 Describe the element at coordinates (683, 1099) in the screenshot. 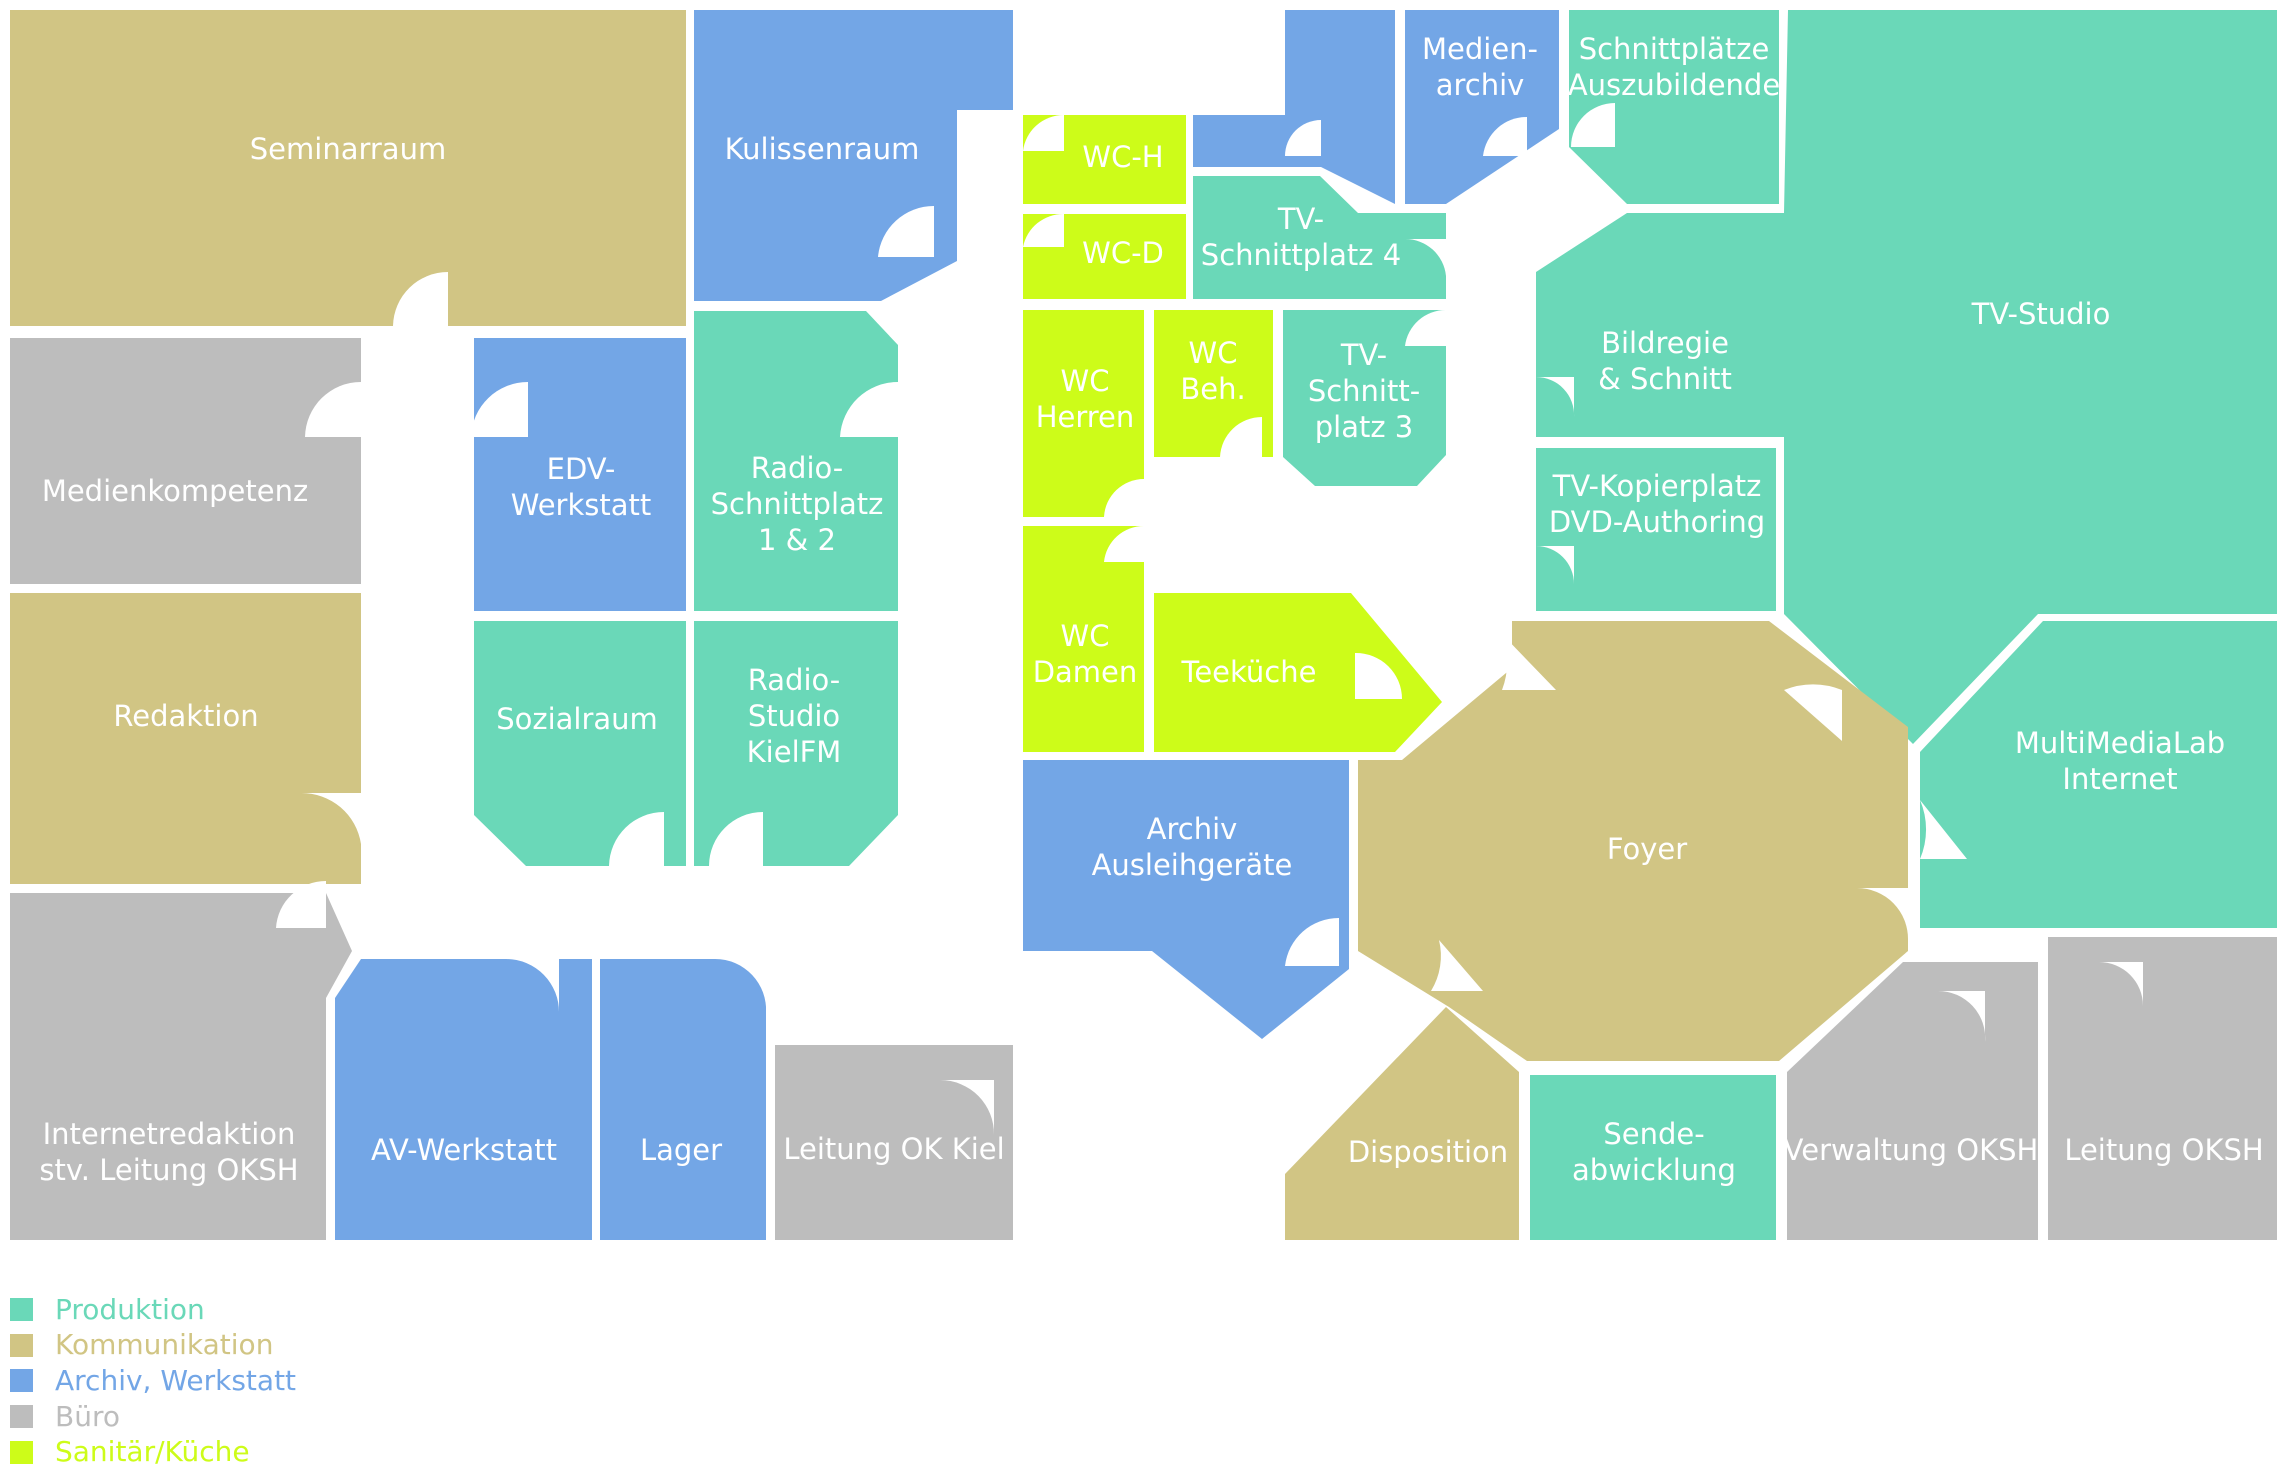

I see `room-lager` at that location.